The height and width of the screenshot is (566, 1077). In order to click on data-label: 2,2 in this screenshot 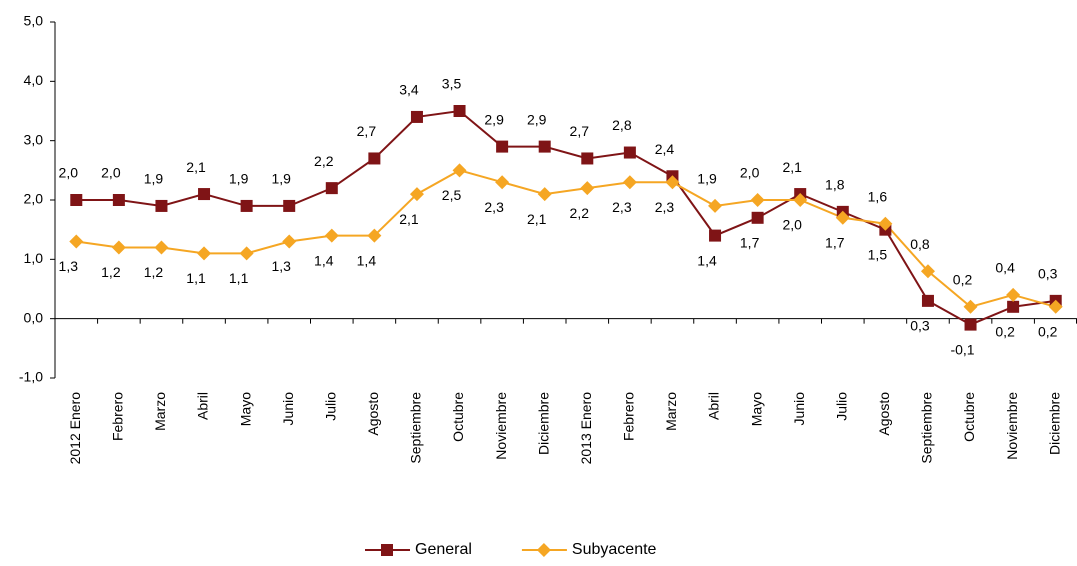, I will do `click(580, 213)`.